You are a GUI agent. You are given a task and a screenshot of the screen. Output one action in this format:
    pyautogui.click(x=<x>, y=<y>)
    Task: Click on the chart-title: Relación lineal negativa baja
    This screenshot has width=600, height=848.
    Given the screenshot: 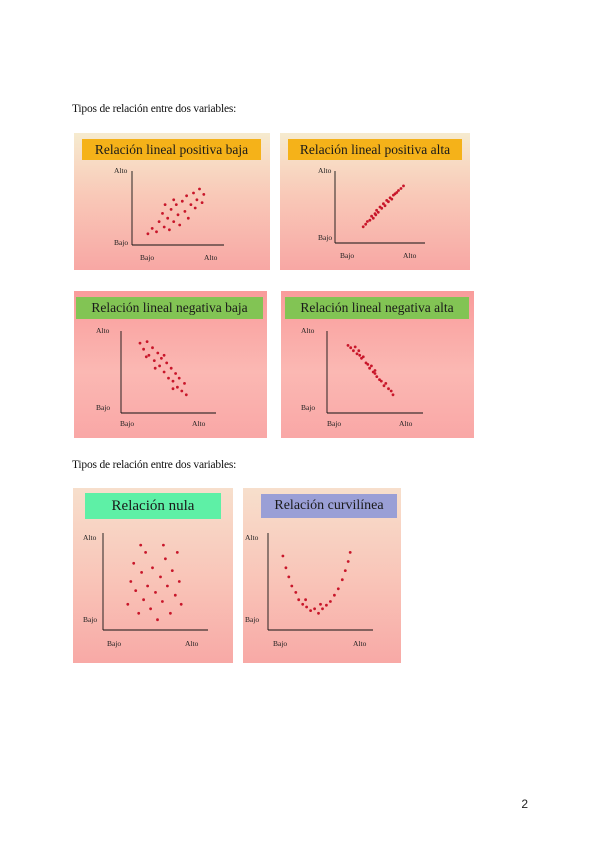 What is the action you would take?
    pyautogui.click(x=169, y=308)
    